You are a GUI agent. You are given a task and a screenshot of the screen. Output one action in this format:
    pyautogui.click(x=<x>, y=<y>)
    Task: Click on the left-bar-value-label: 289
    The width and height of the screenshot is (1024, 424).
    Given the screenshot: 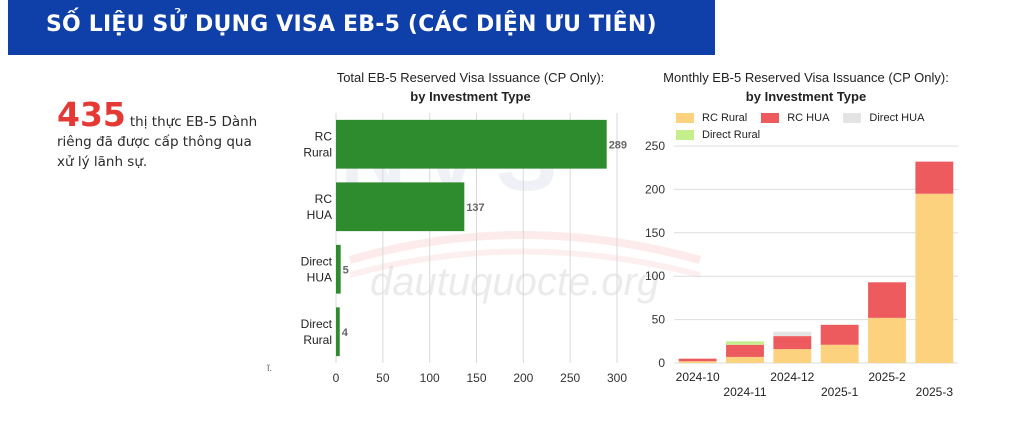 What is the action you would take?
    pyautogui.click(x=618, y=145)
    